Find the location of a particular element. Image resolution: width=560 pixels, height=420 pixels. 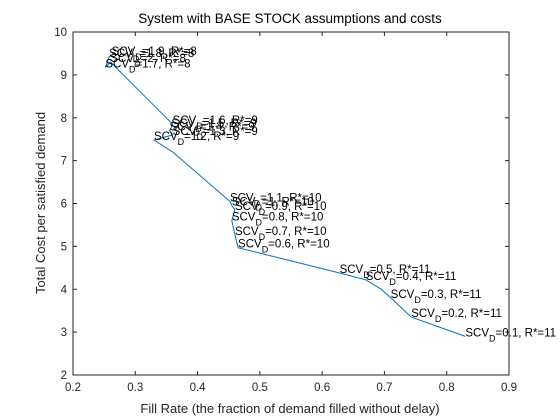

point-label-value: =0.3, R*=11 is located at coordinates (451, 295).